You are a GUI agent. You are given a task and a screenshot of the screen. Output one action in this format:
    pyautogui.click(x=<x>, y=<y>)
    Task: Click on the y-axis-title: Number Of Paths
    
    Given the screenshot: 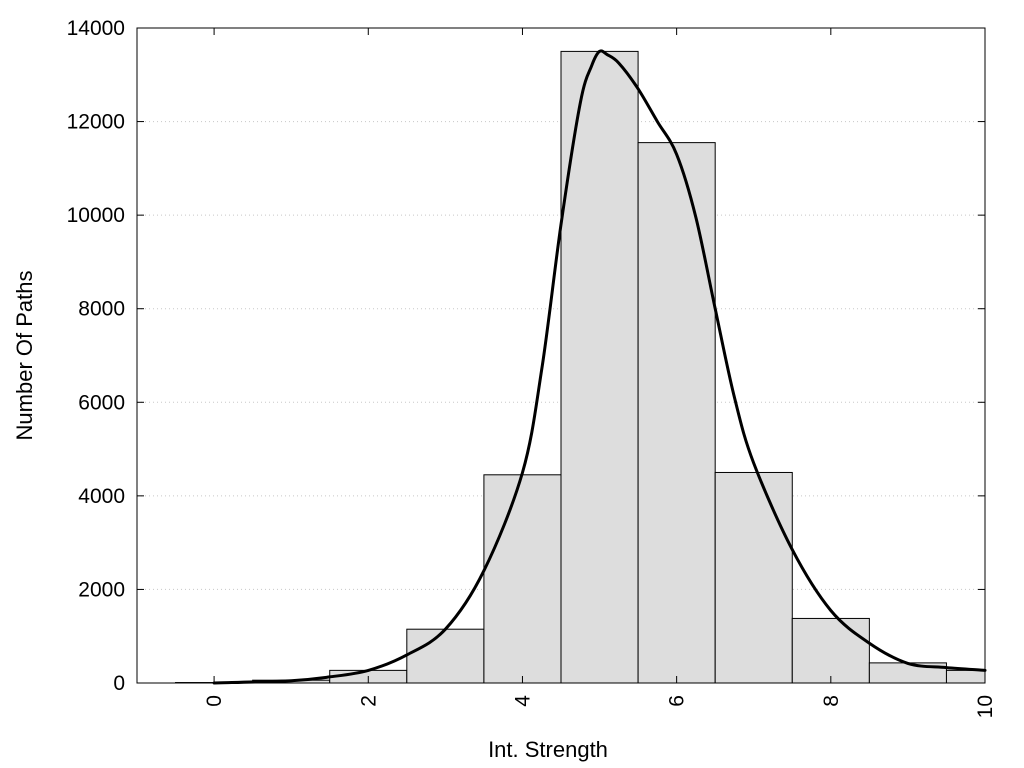 What is the action you would take?
    pyautogui.click(x=24, y=356)
    